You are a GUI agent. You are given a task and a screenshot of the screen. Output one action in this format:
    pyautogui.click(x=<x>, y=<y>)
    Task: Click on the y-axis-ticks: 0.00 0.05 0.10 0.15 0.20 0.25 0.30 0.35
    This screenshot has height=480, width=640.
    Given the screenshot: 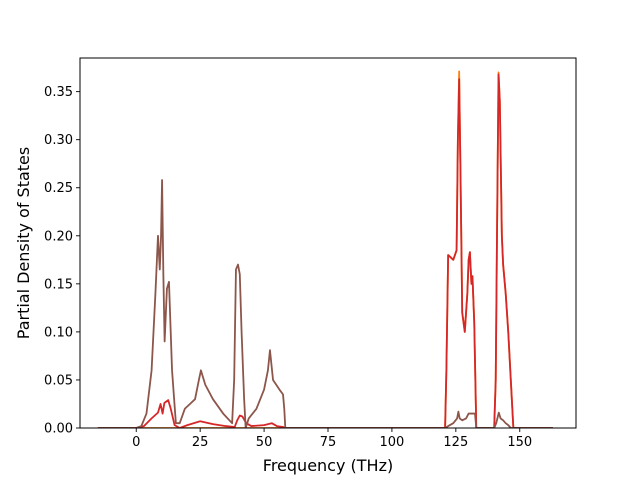 What is the action you would take?
    pyautogui.click(x=62, y=261)
    